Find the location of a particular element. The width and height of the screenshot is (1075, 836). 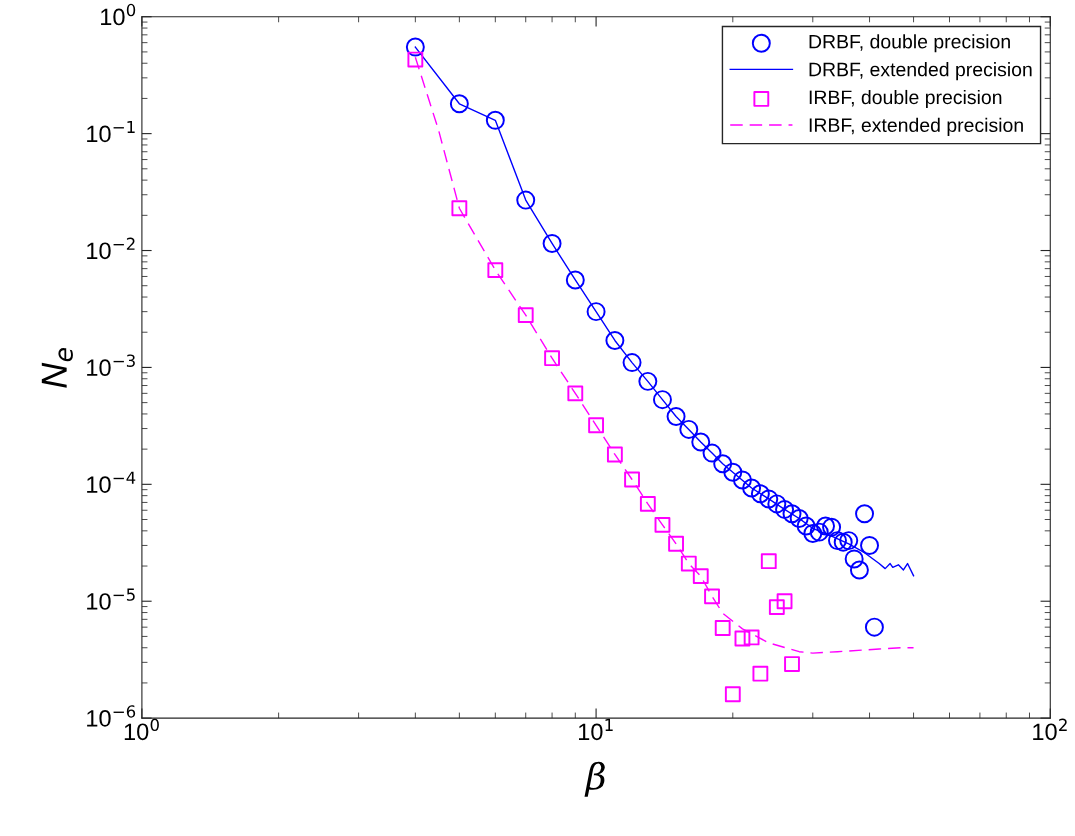

y-tick-label: 10$^{−1}$ is located at coordinates (111, 131).